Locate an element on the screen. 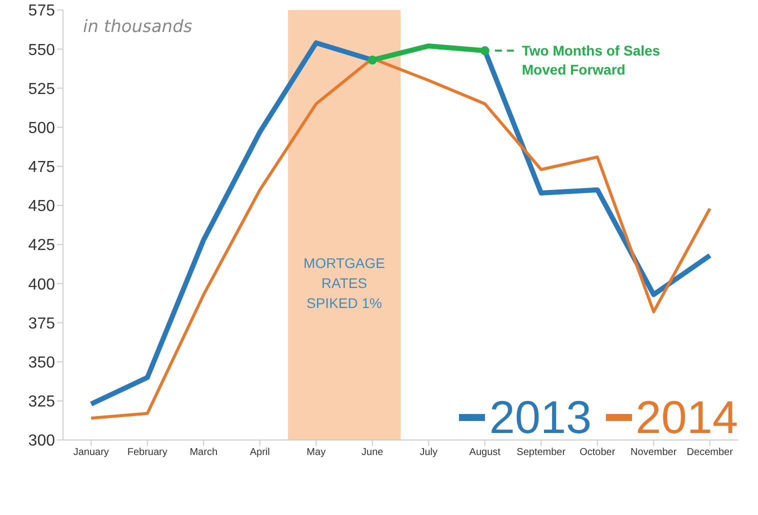 The width and height of the screenshot is (758, 515). y-tick-label: 450 is located at coordinates (42, 207).